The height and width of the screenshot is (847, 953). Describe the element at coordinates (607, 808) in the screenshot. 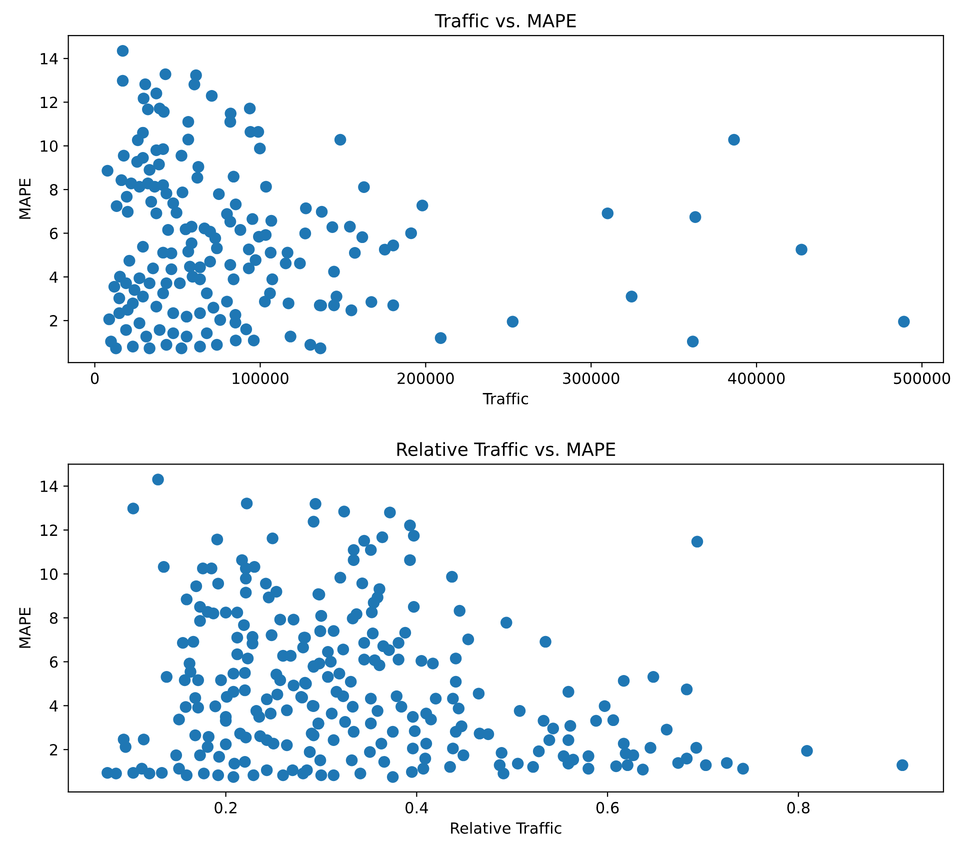

I see `x-tick-label: 0.6` at that location.